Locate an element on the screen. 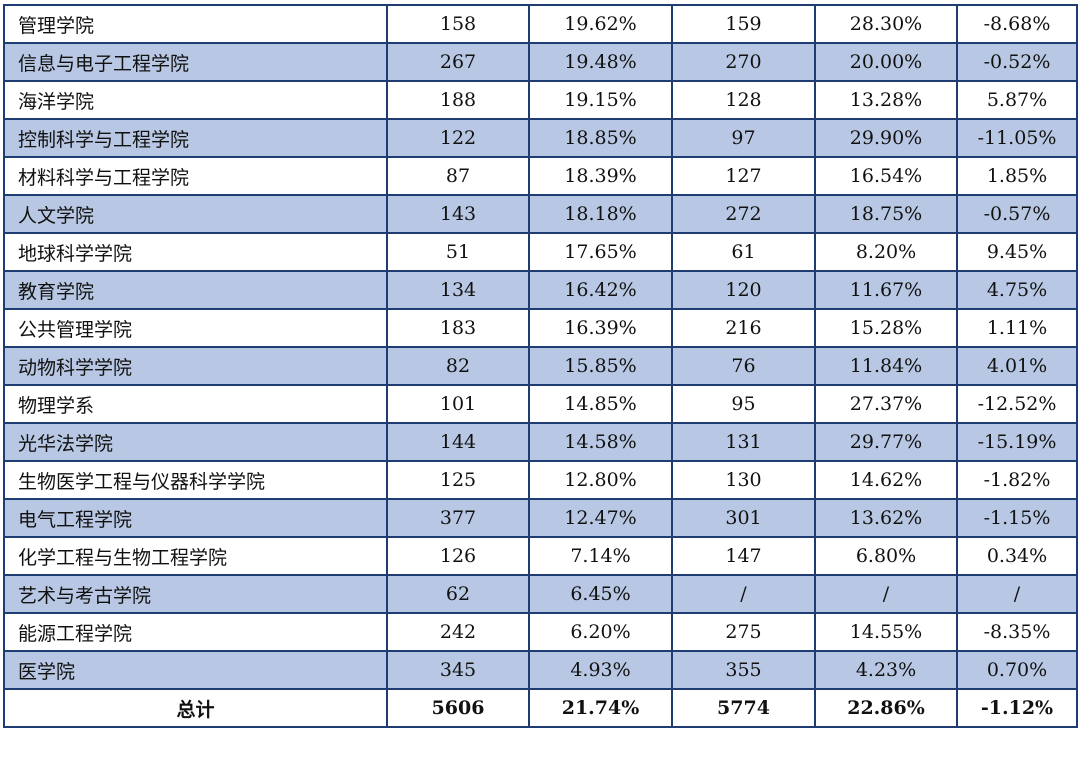  cell: 82 is located at coordinates (458, 366).